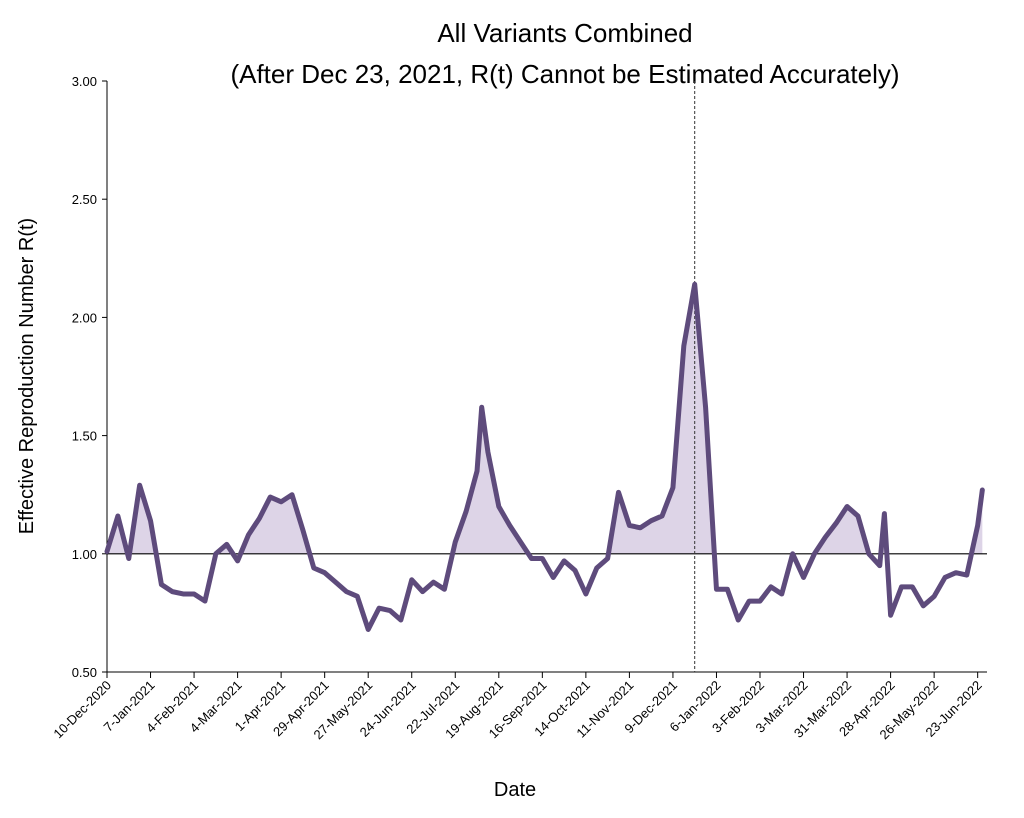 Image resolution: width=1024 pixels, height=818 pixels. What do you see at coordinates (84, 436) in the screenshot?
I see `y-tick-label: 1.50` at bounding box center [84, 436].